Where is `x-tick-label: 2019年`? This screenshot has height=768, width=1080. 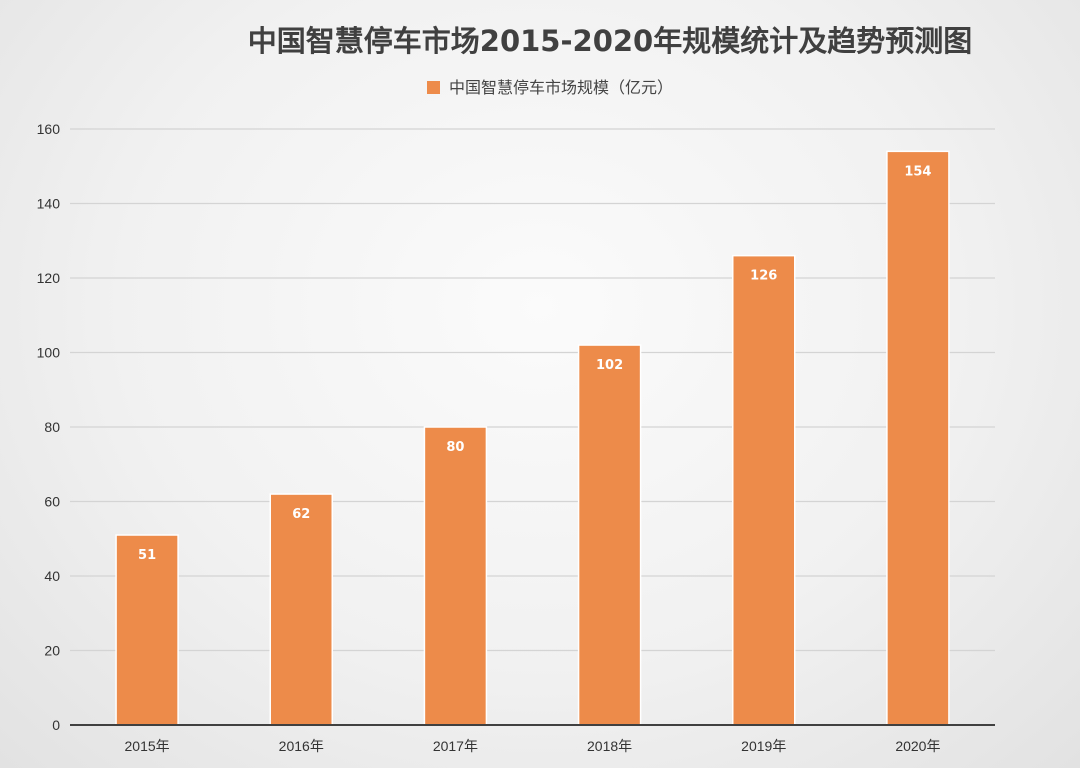
x-tick-label: 2019年 is located at coordinates (763, 746).